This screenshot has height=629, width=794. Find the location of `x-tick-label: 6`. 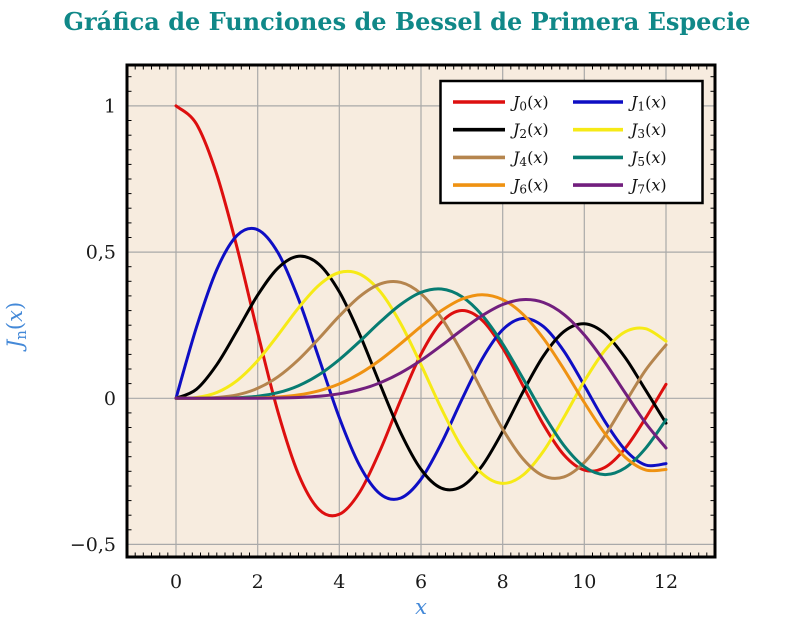

x-tick-label: 6 is located at coordinates (421, 582).